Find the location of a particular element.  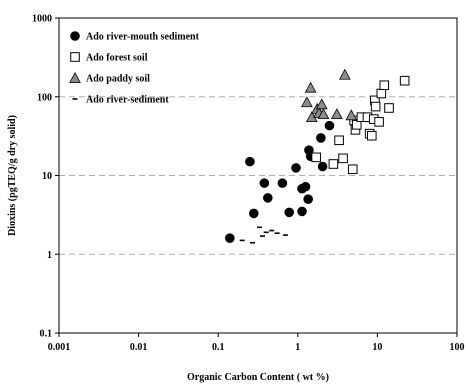

legend-label: Ado river-mouth sediment is located at coordinates (143, 37).